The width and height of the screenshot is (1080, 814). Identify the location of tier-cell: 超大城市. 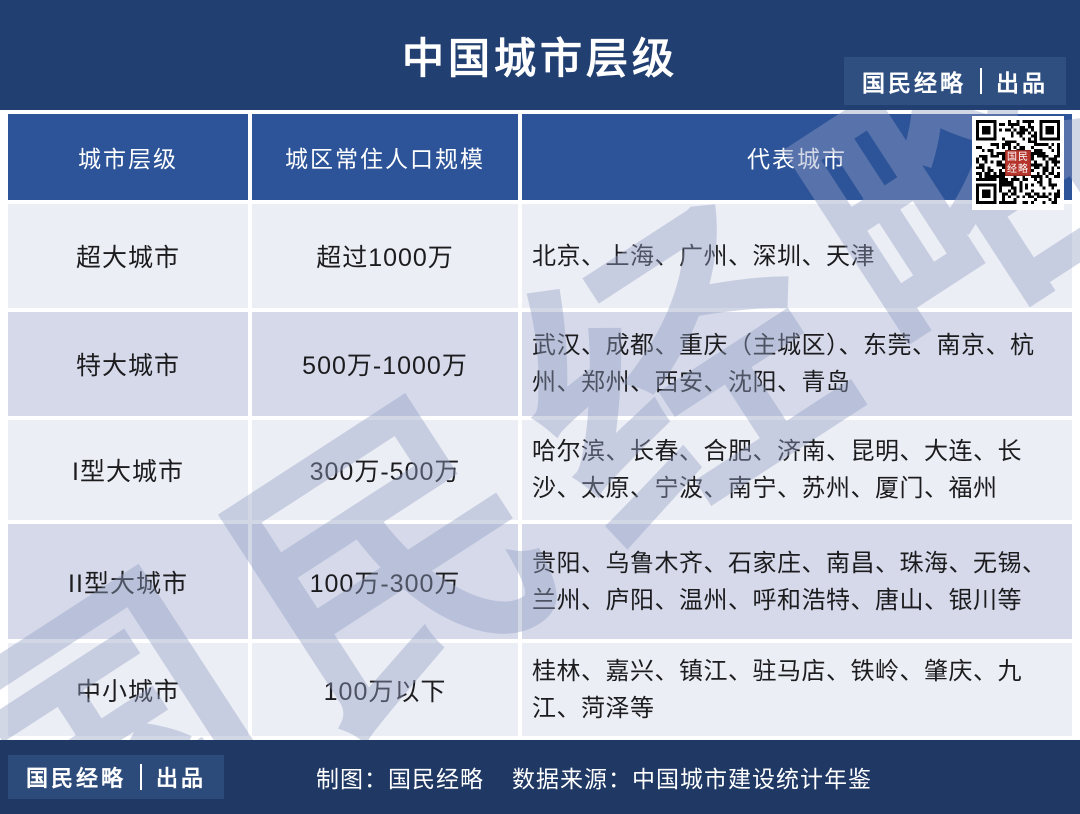
(128, 256).